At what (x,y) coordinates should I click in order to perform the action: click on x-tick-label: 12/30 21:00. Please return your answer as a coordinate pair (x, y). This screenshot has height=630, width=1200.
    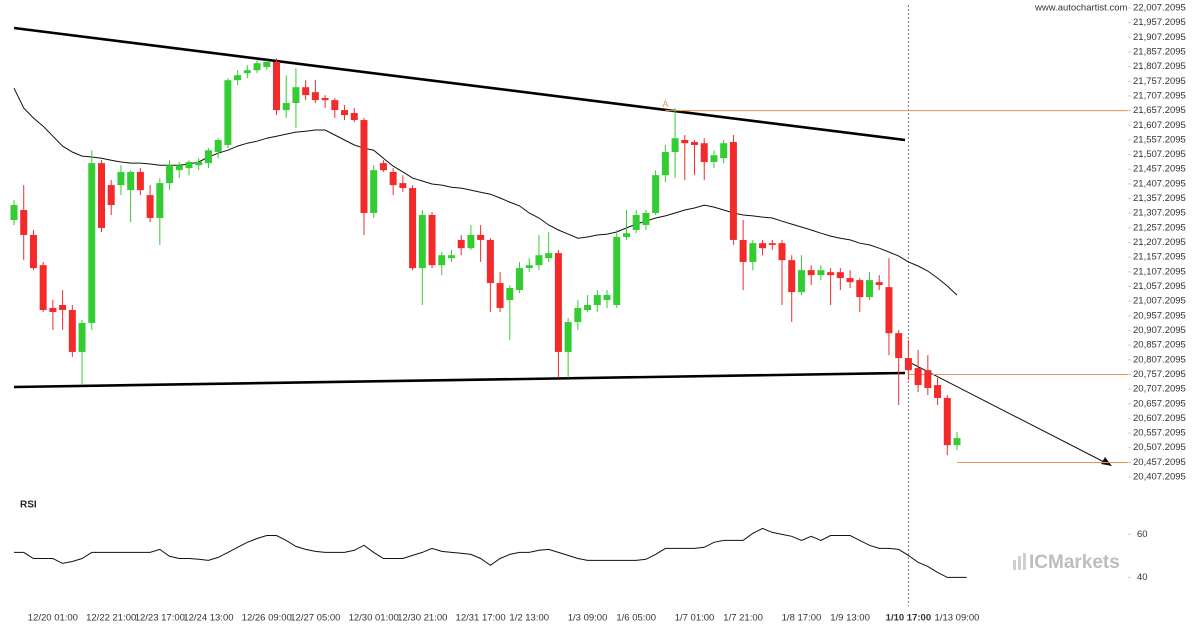
    Looking at the image, I should click on (422, 618).